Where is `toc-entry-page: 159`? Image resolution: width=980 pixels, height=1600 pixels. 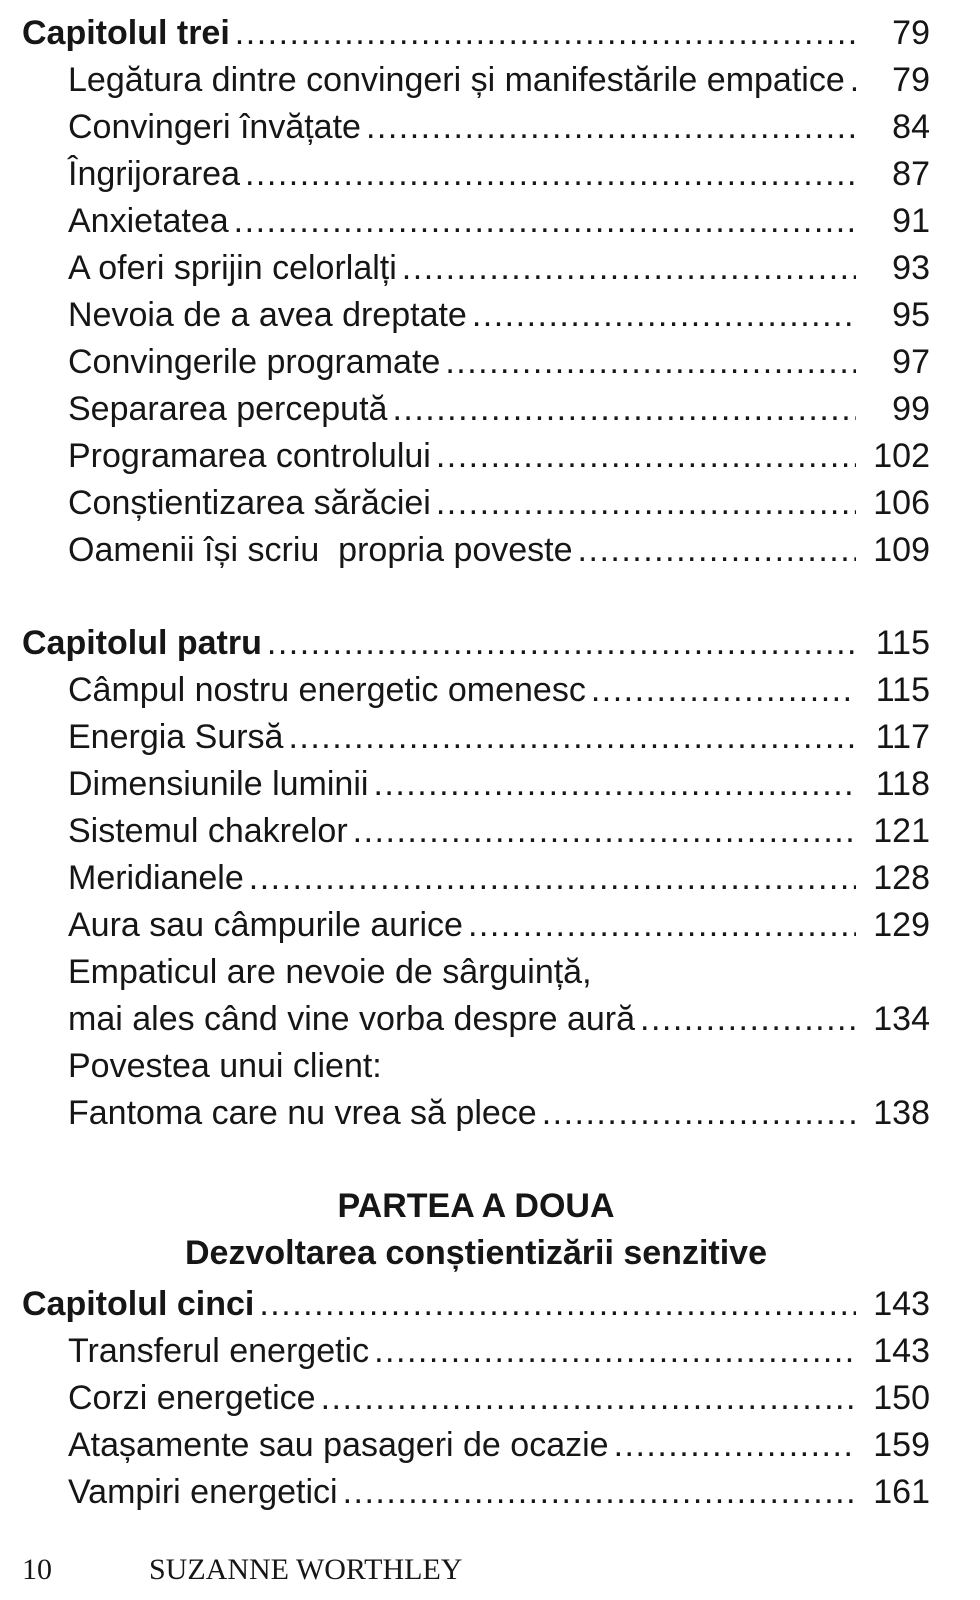 toc-entry-page: 159 is located at coordinates (901, 1445).